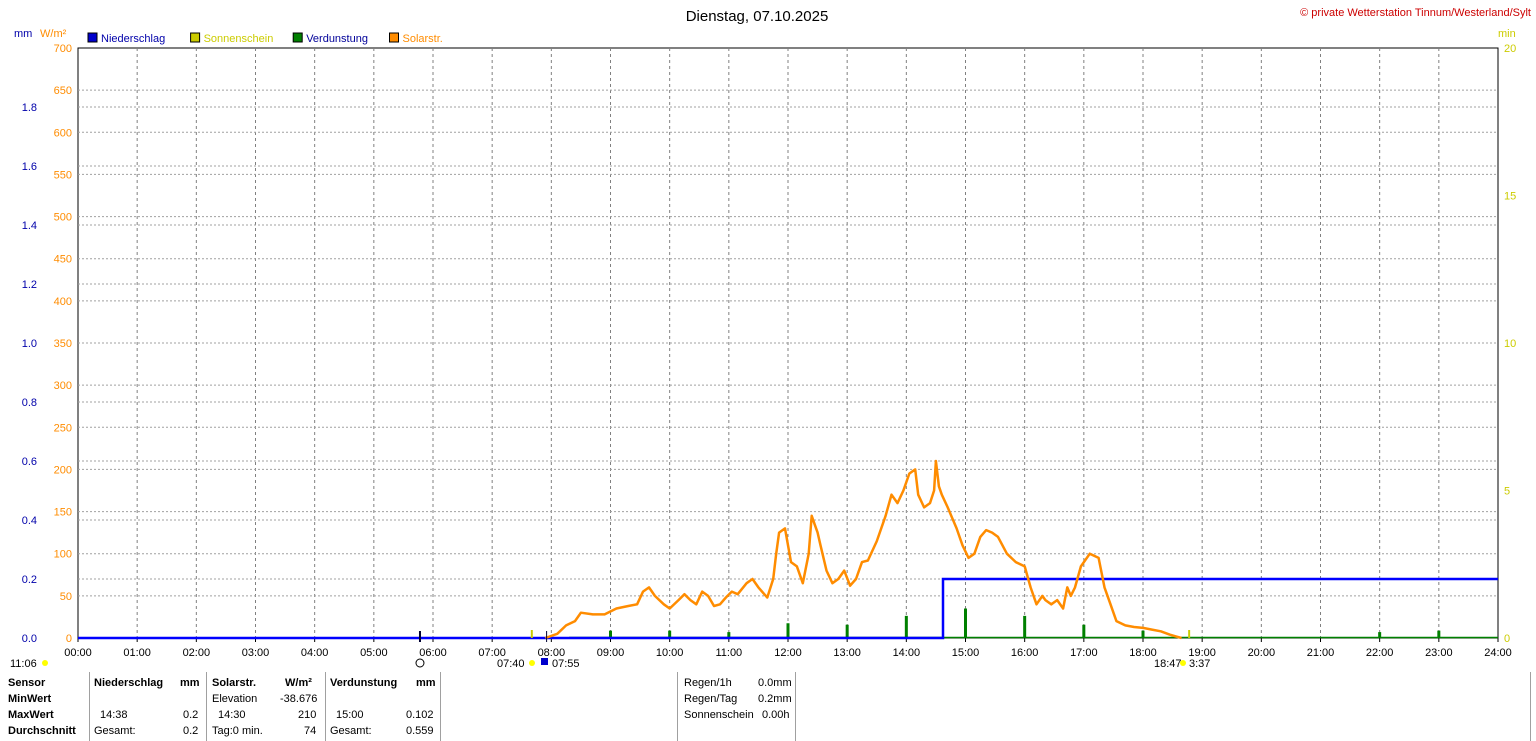  I want to click on sonnenschein-value: 0.00h, so click(776, 715).